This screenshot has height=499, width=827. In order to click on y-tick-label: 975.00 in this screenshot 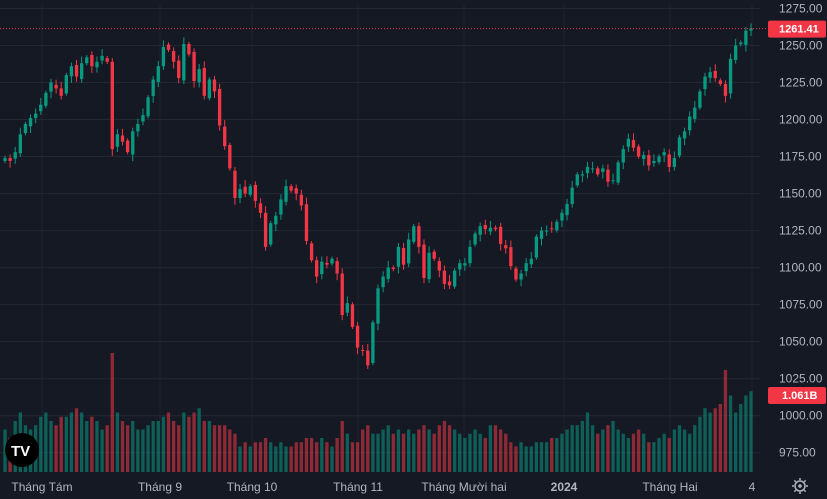, I will do `click(797, 453)`.